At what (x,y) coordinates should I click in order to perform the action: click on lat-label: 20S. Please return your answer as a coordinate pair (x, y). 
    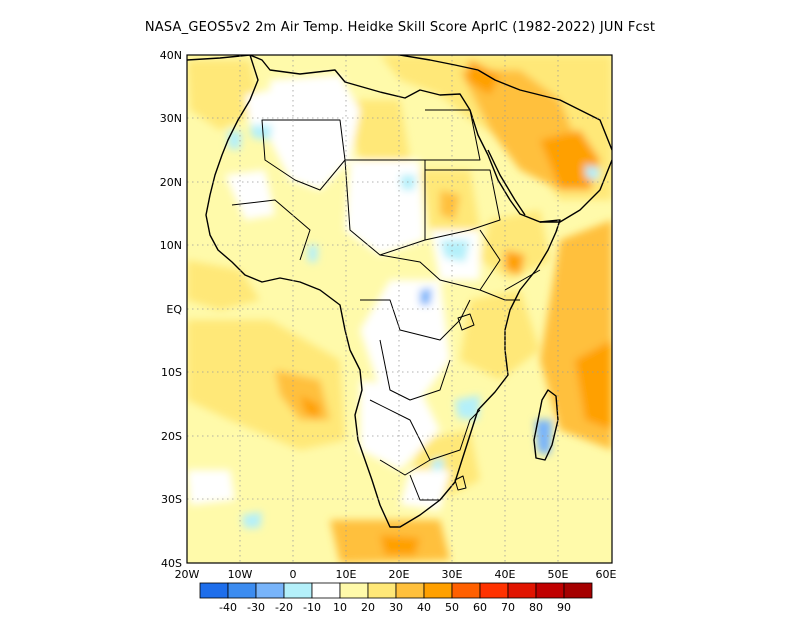
    Looking at the image, I should click on (171, 436).